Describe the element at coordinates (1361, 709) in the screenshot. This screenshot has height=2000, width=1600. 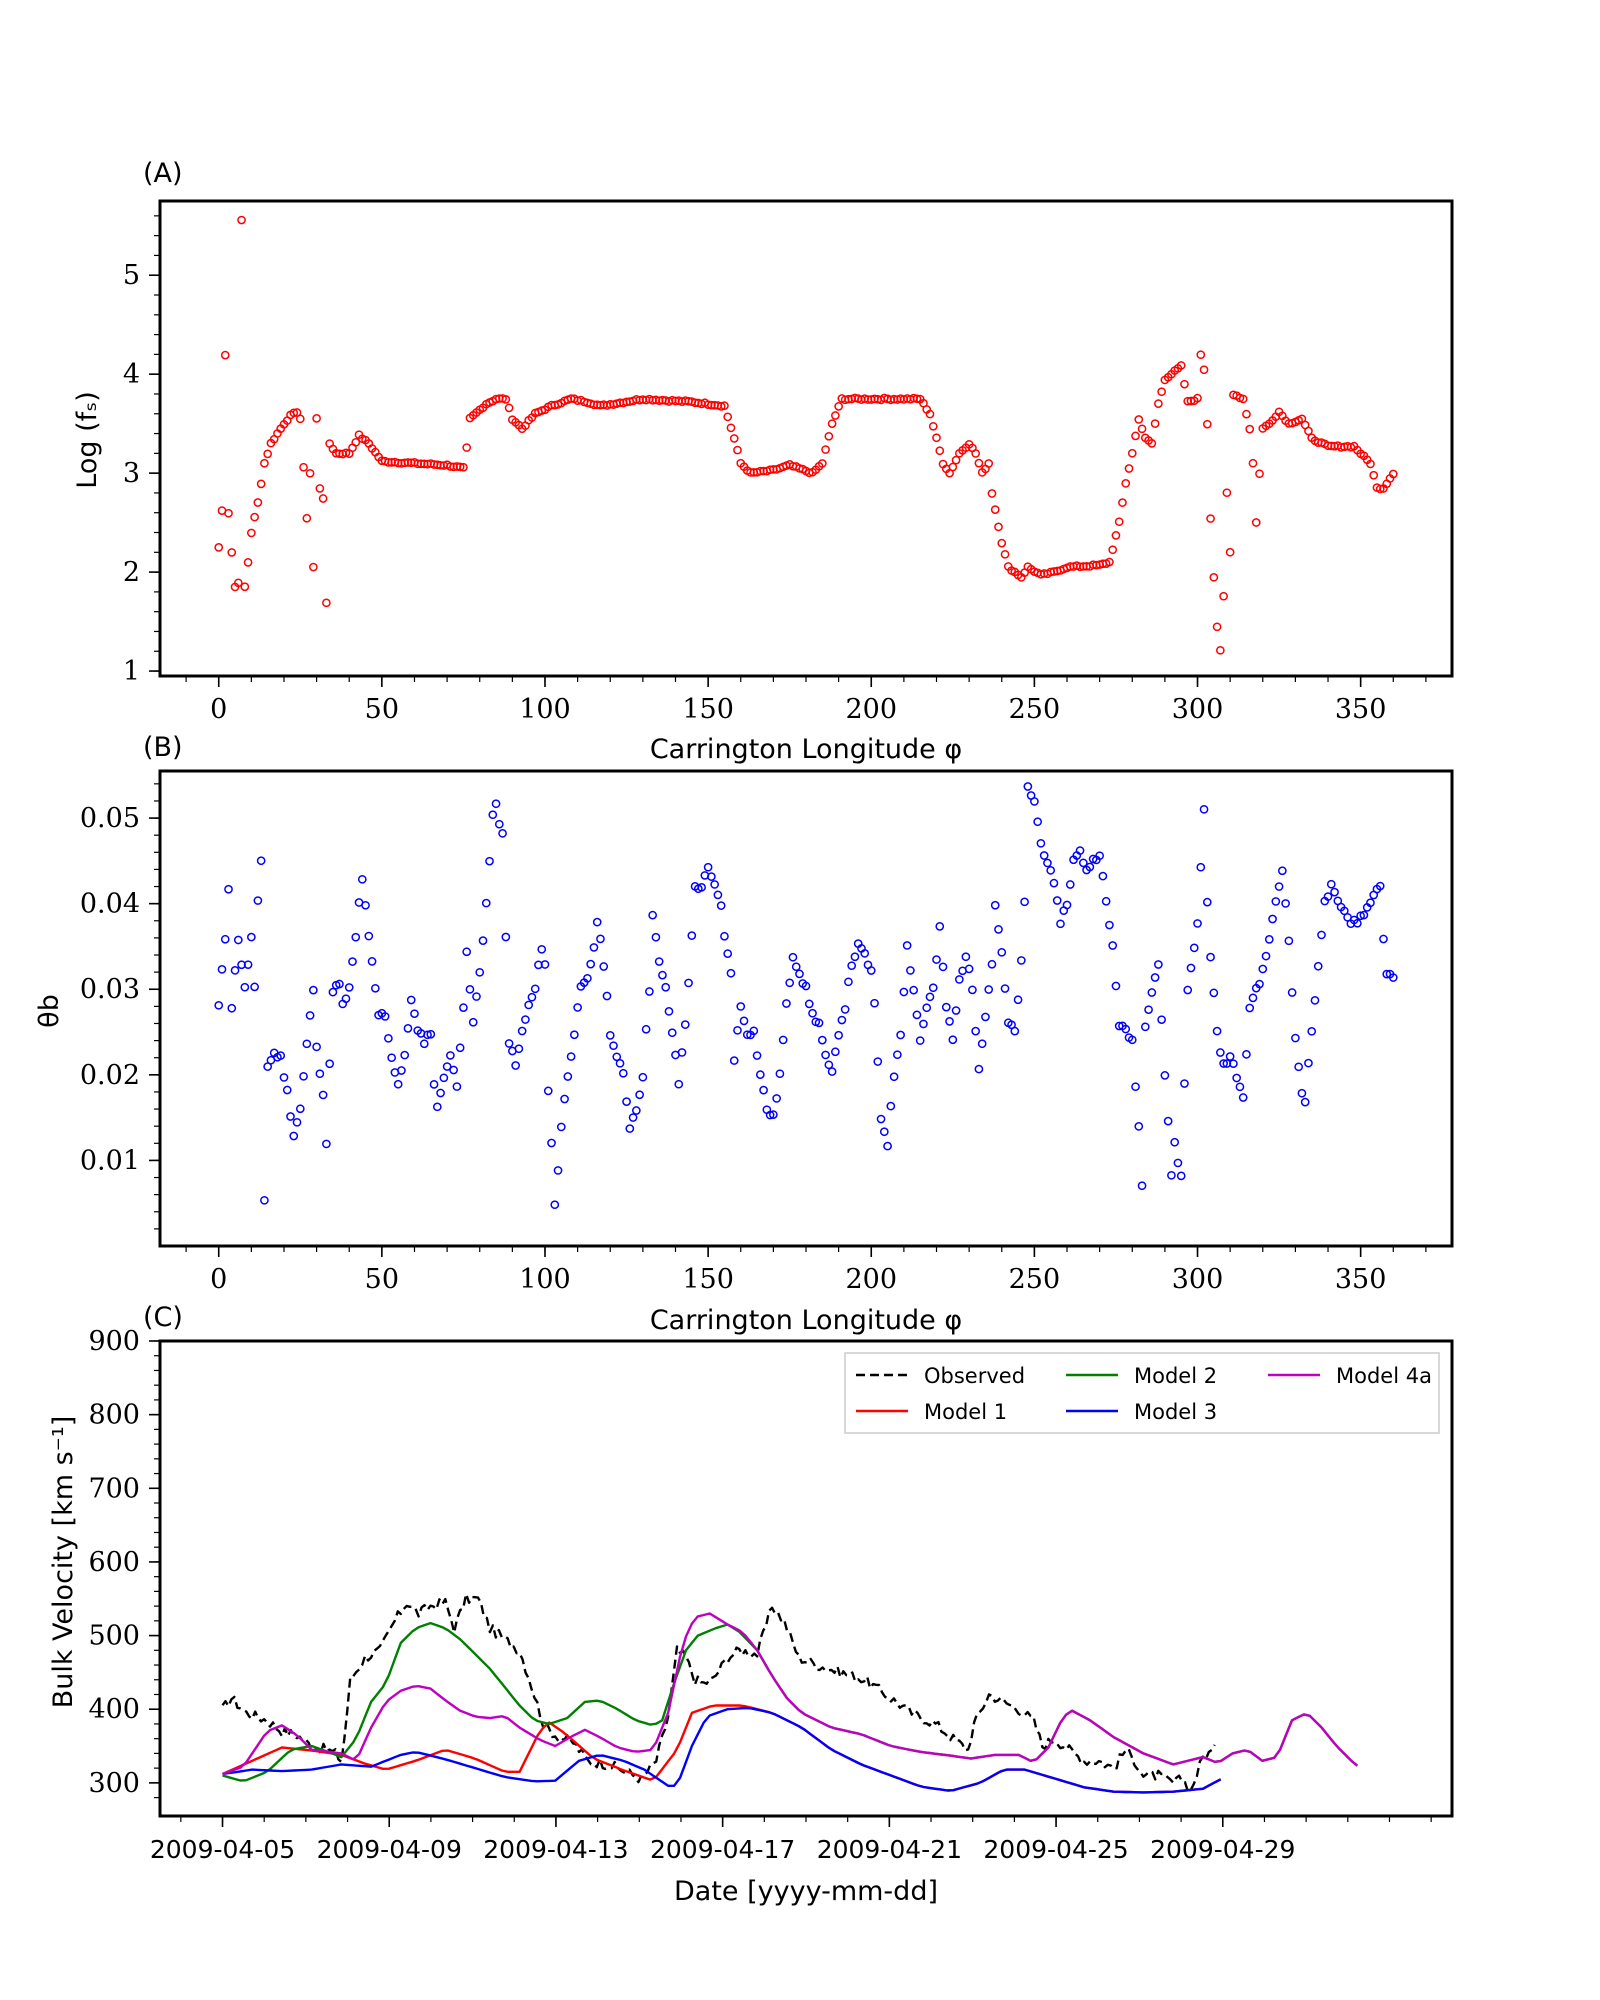
I see `panel-a-xtick-label: 350` at that location.